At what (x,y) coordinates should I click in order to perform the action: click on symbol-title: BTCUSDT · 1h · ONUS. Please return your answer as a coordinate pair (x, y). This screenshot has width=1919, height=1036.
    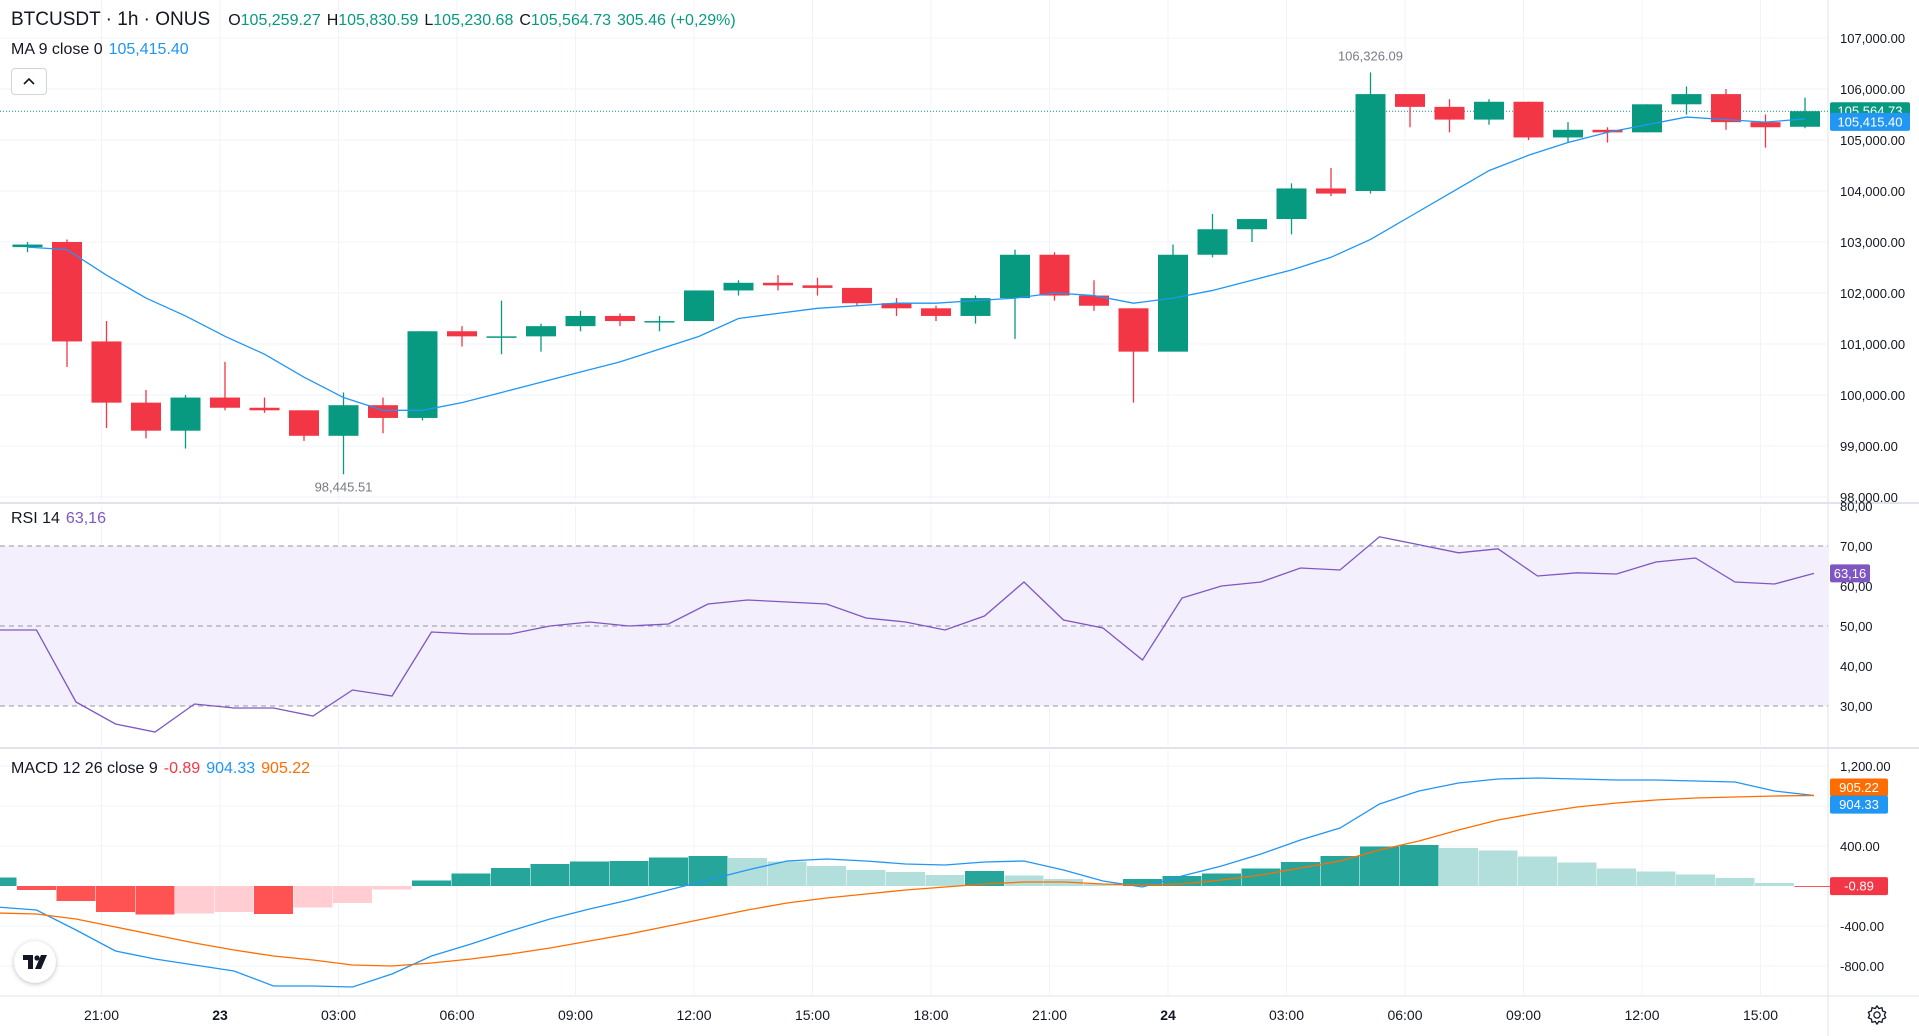
    Looking at the image, I should click on (111, 19).